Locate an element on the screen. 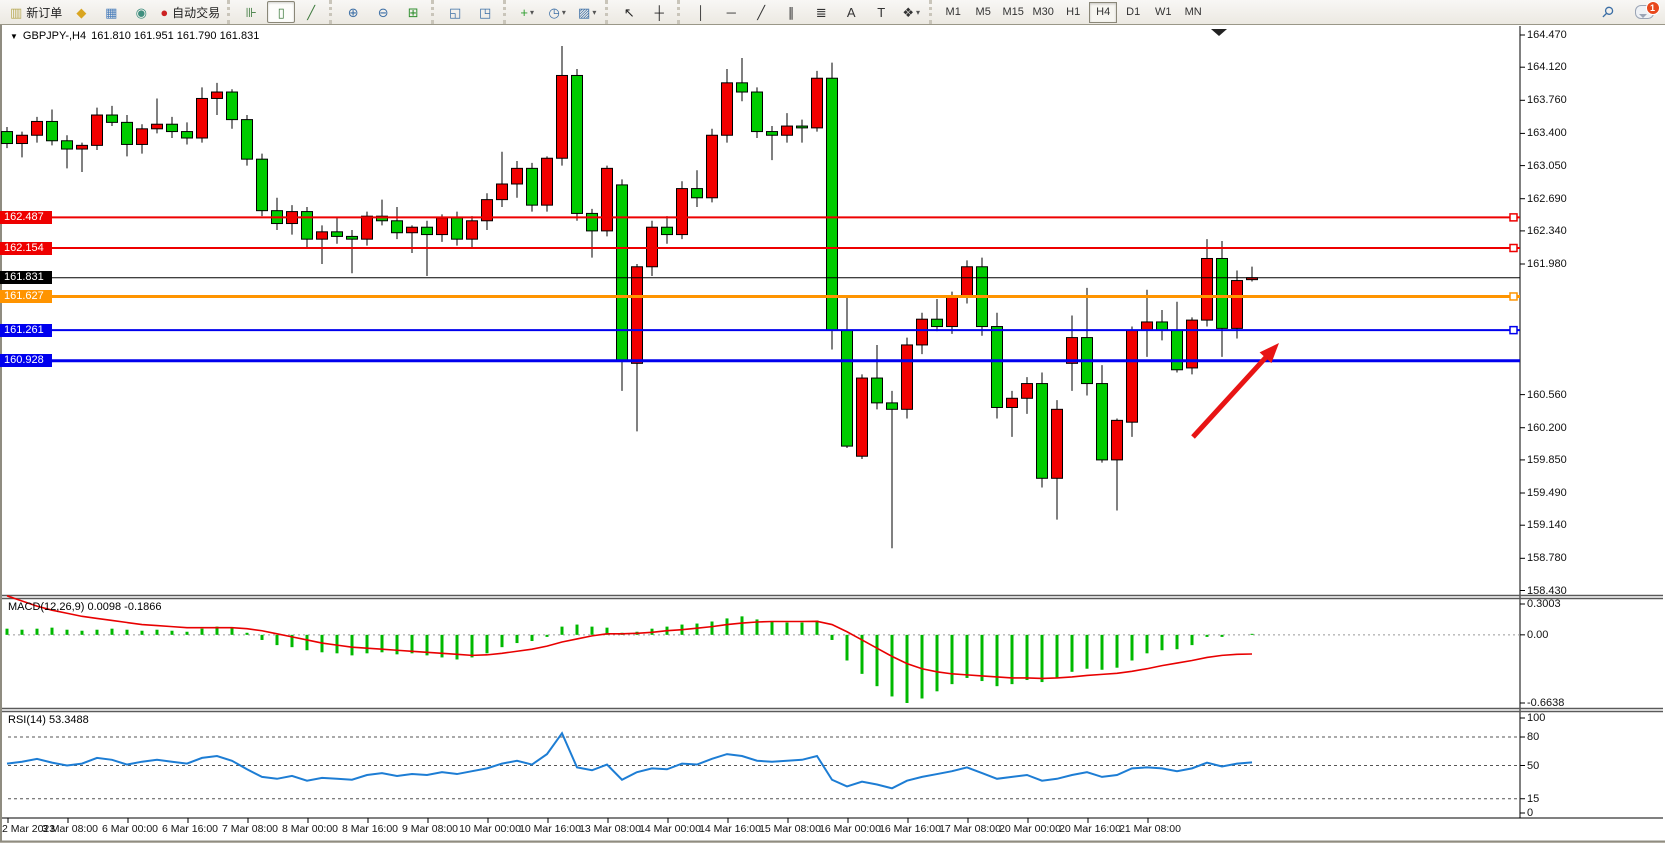  search-button: ⚲ is located at coordinates (1607, 12).